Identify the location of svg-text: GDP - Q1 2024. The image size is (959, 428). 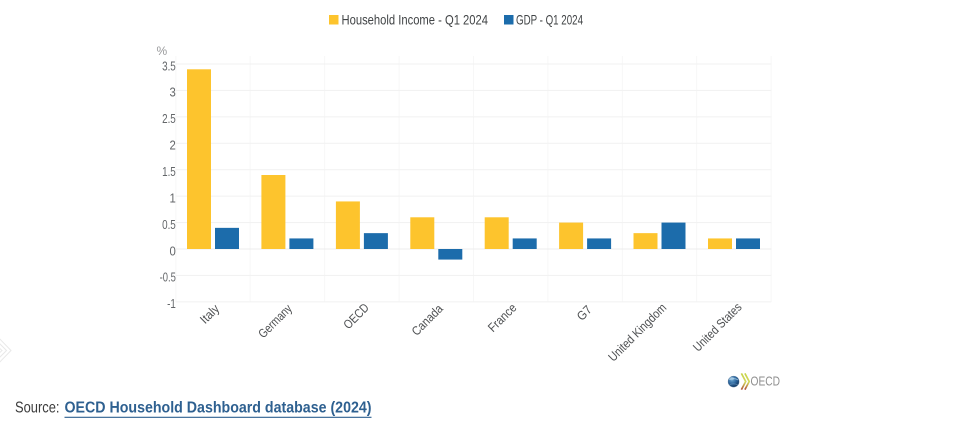
(549, 19).